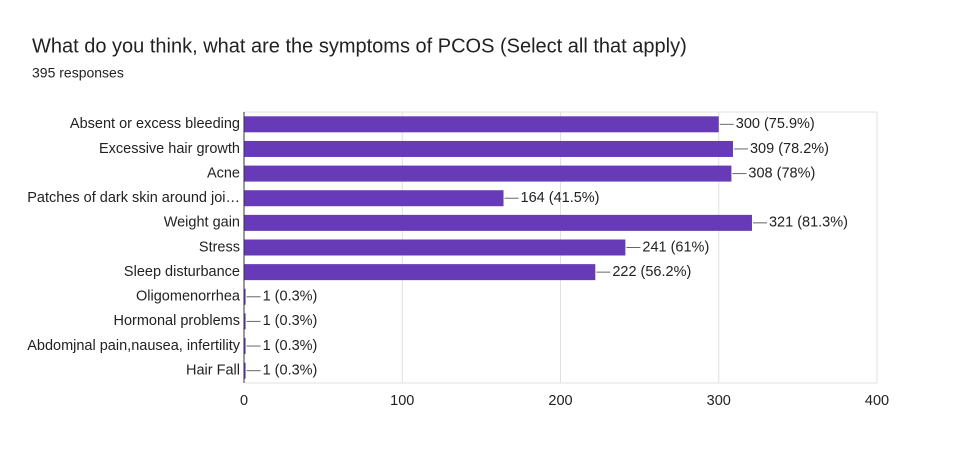  What do you see at coordinates (402, 401) in the screenshot?
I see `x-tick-label: 100` at bounding box center [402, 401].